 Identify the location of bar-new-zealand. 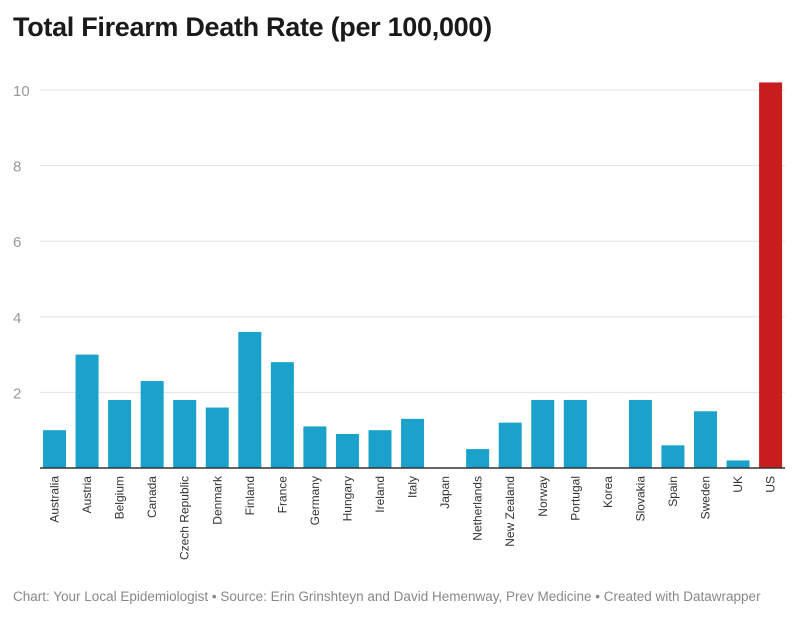
(510, 445).